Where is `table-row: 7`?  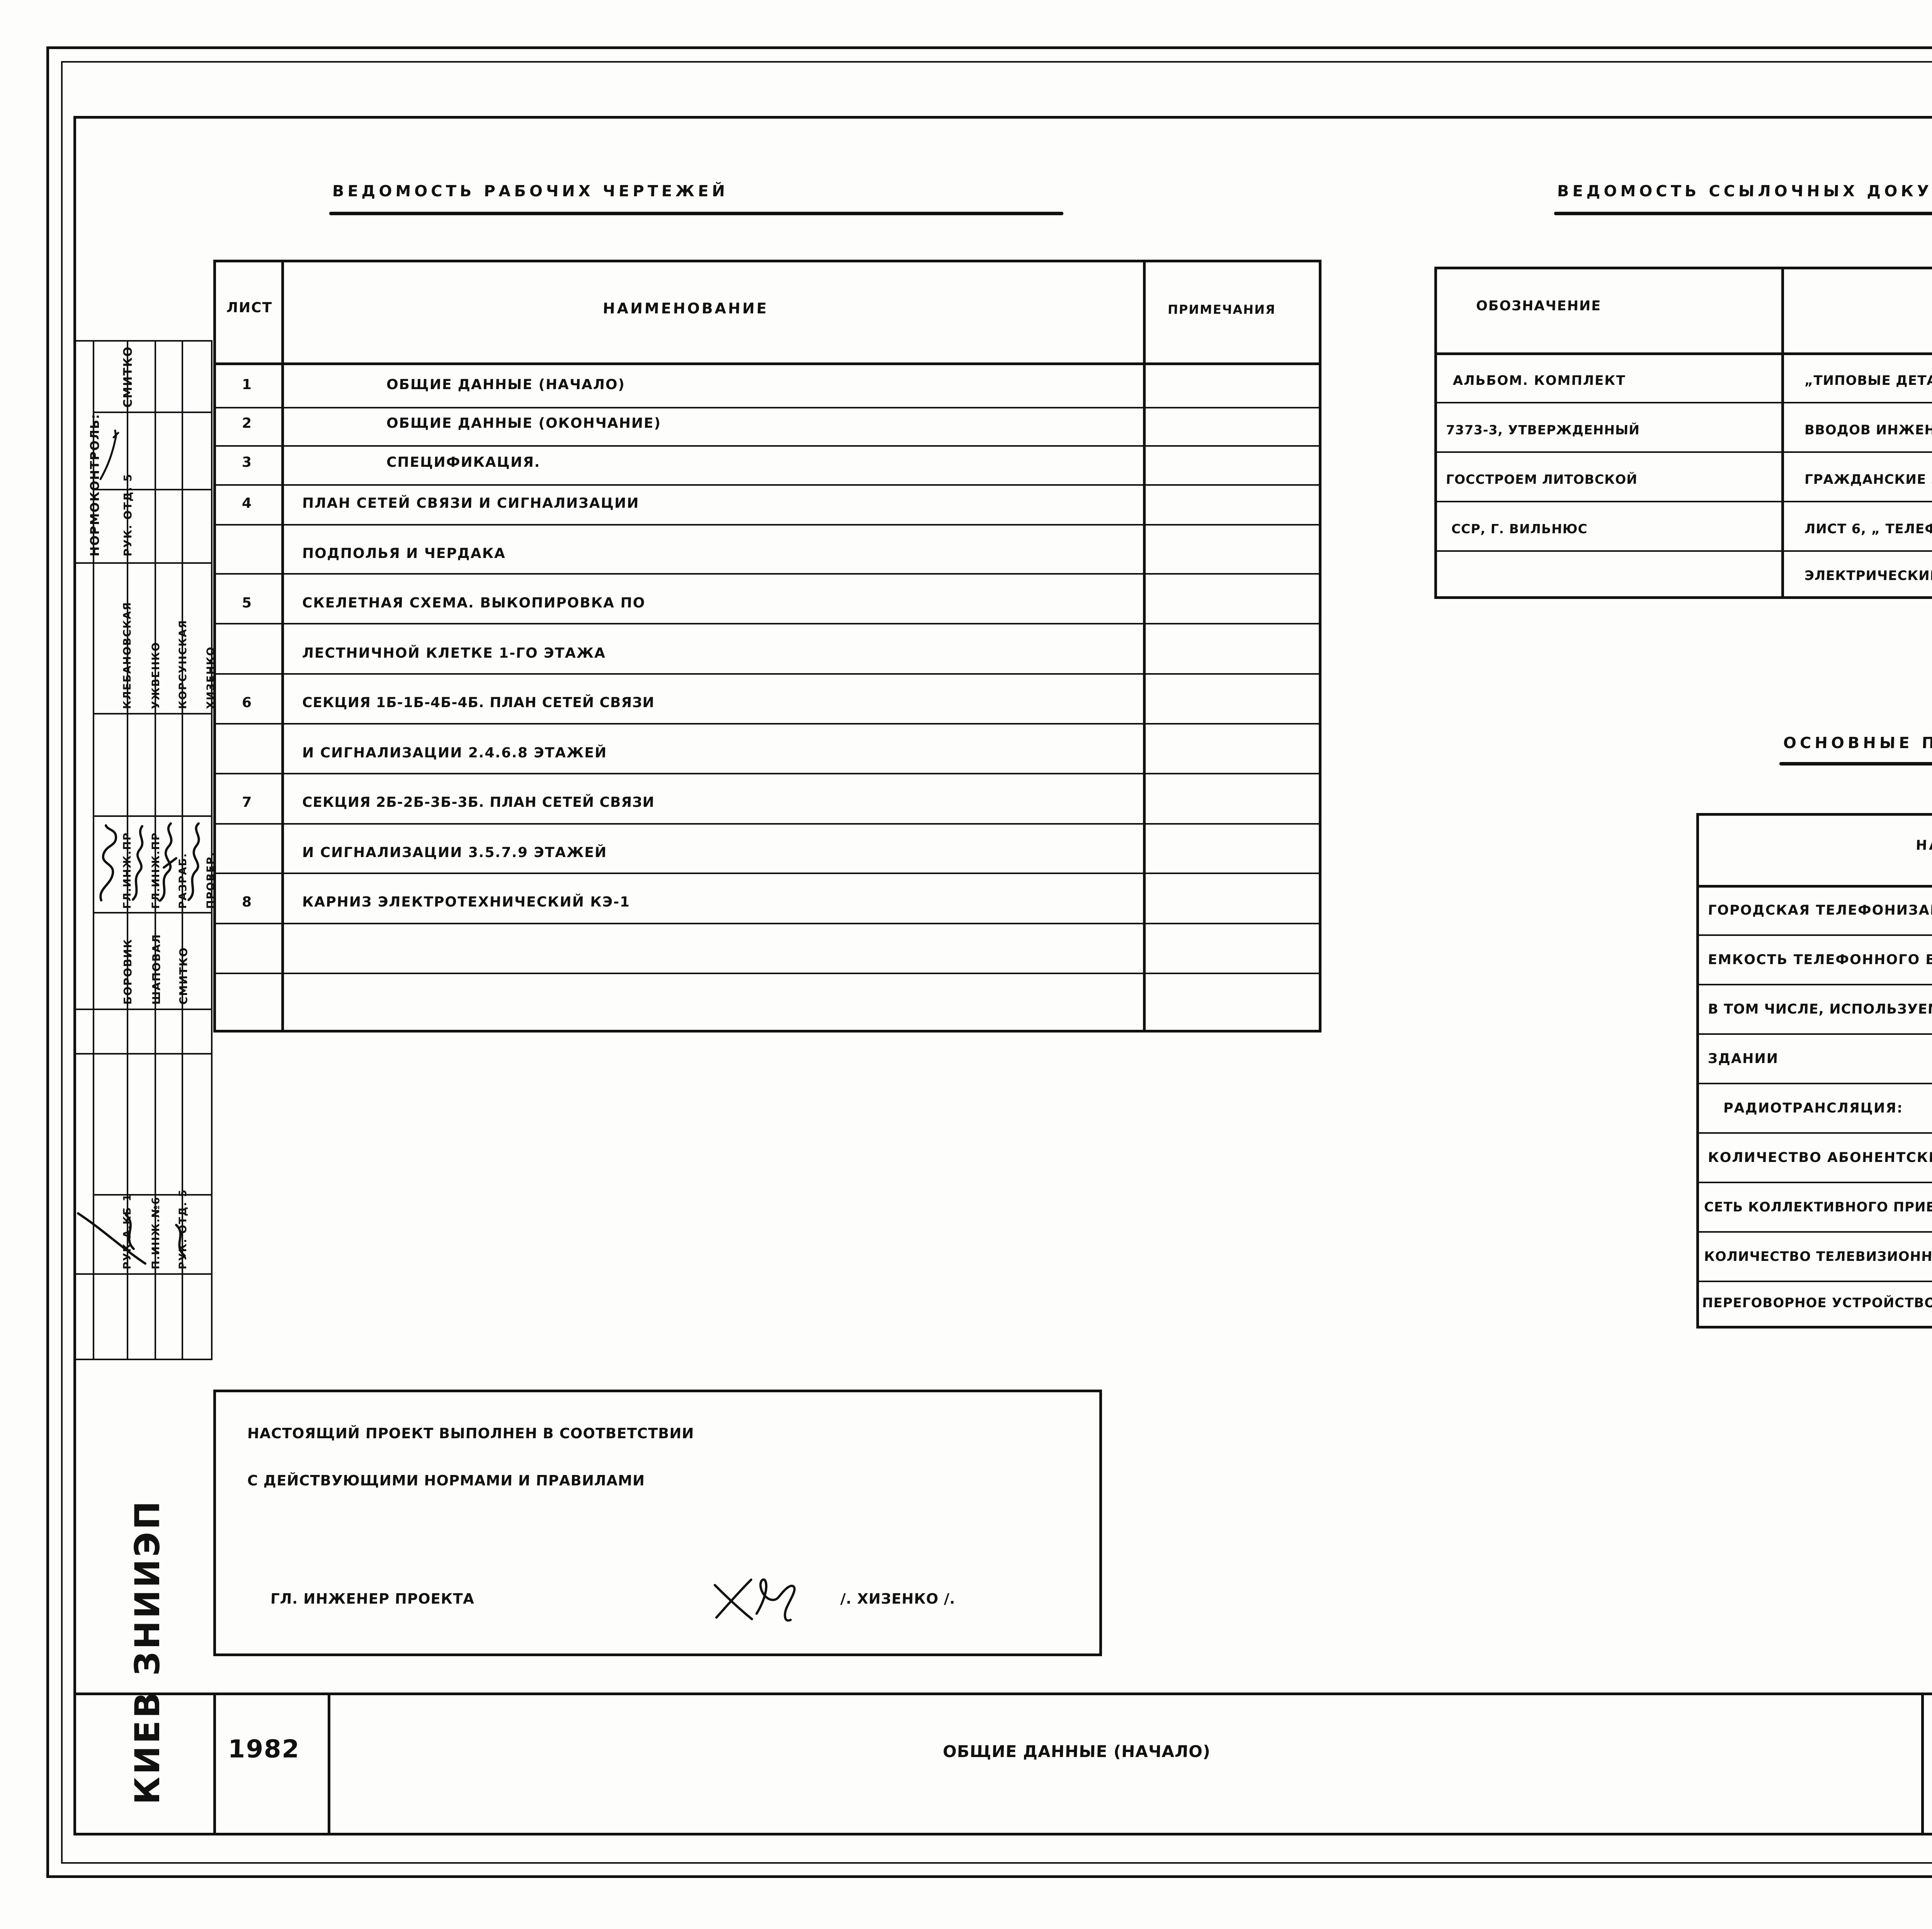
table-row: 7 is located at coordinates (248, 802).